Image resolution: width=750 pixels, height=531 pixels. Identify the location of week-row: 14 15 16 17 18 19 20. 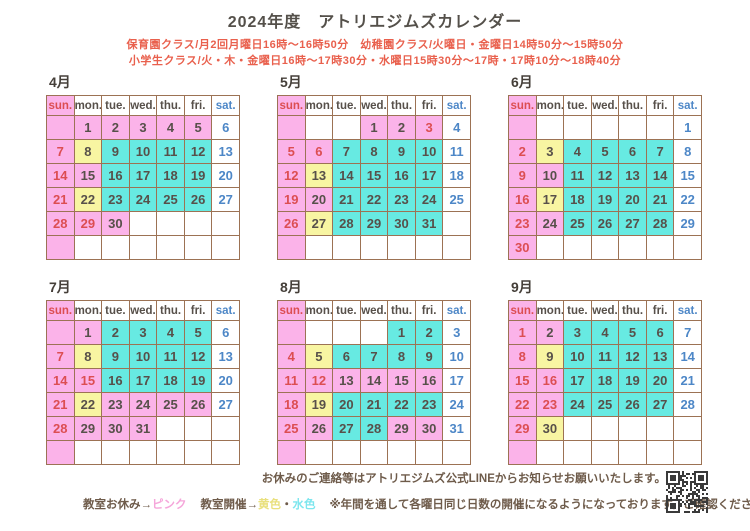
(143, 380).